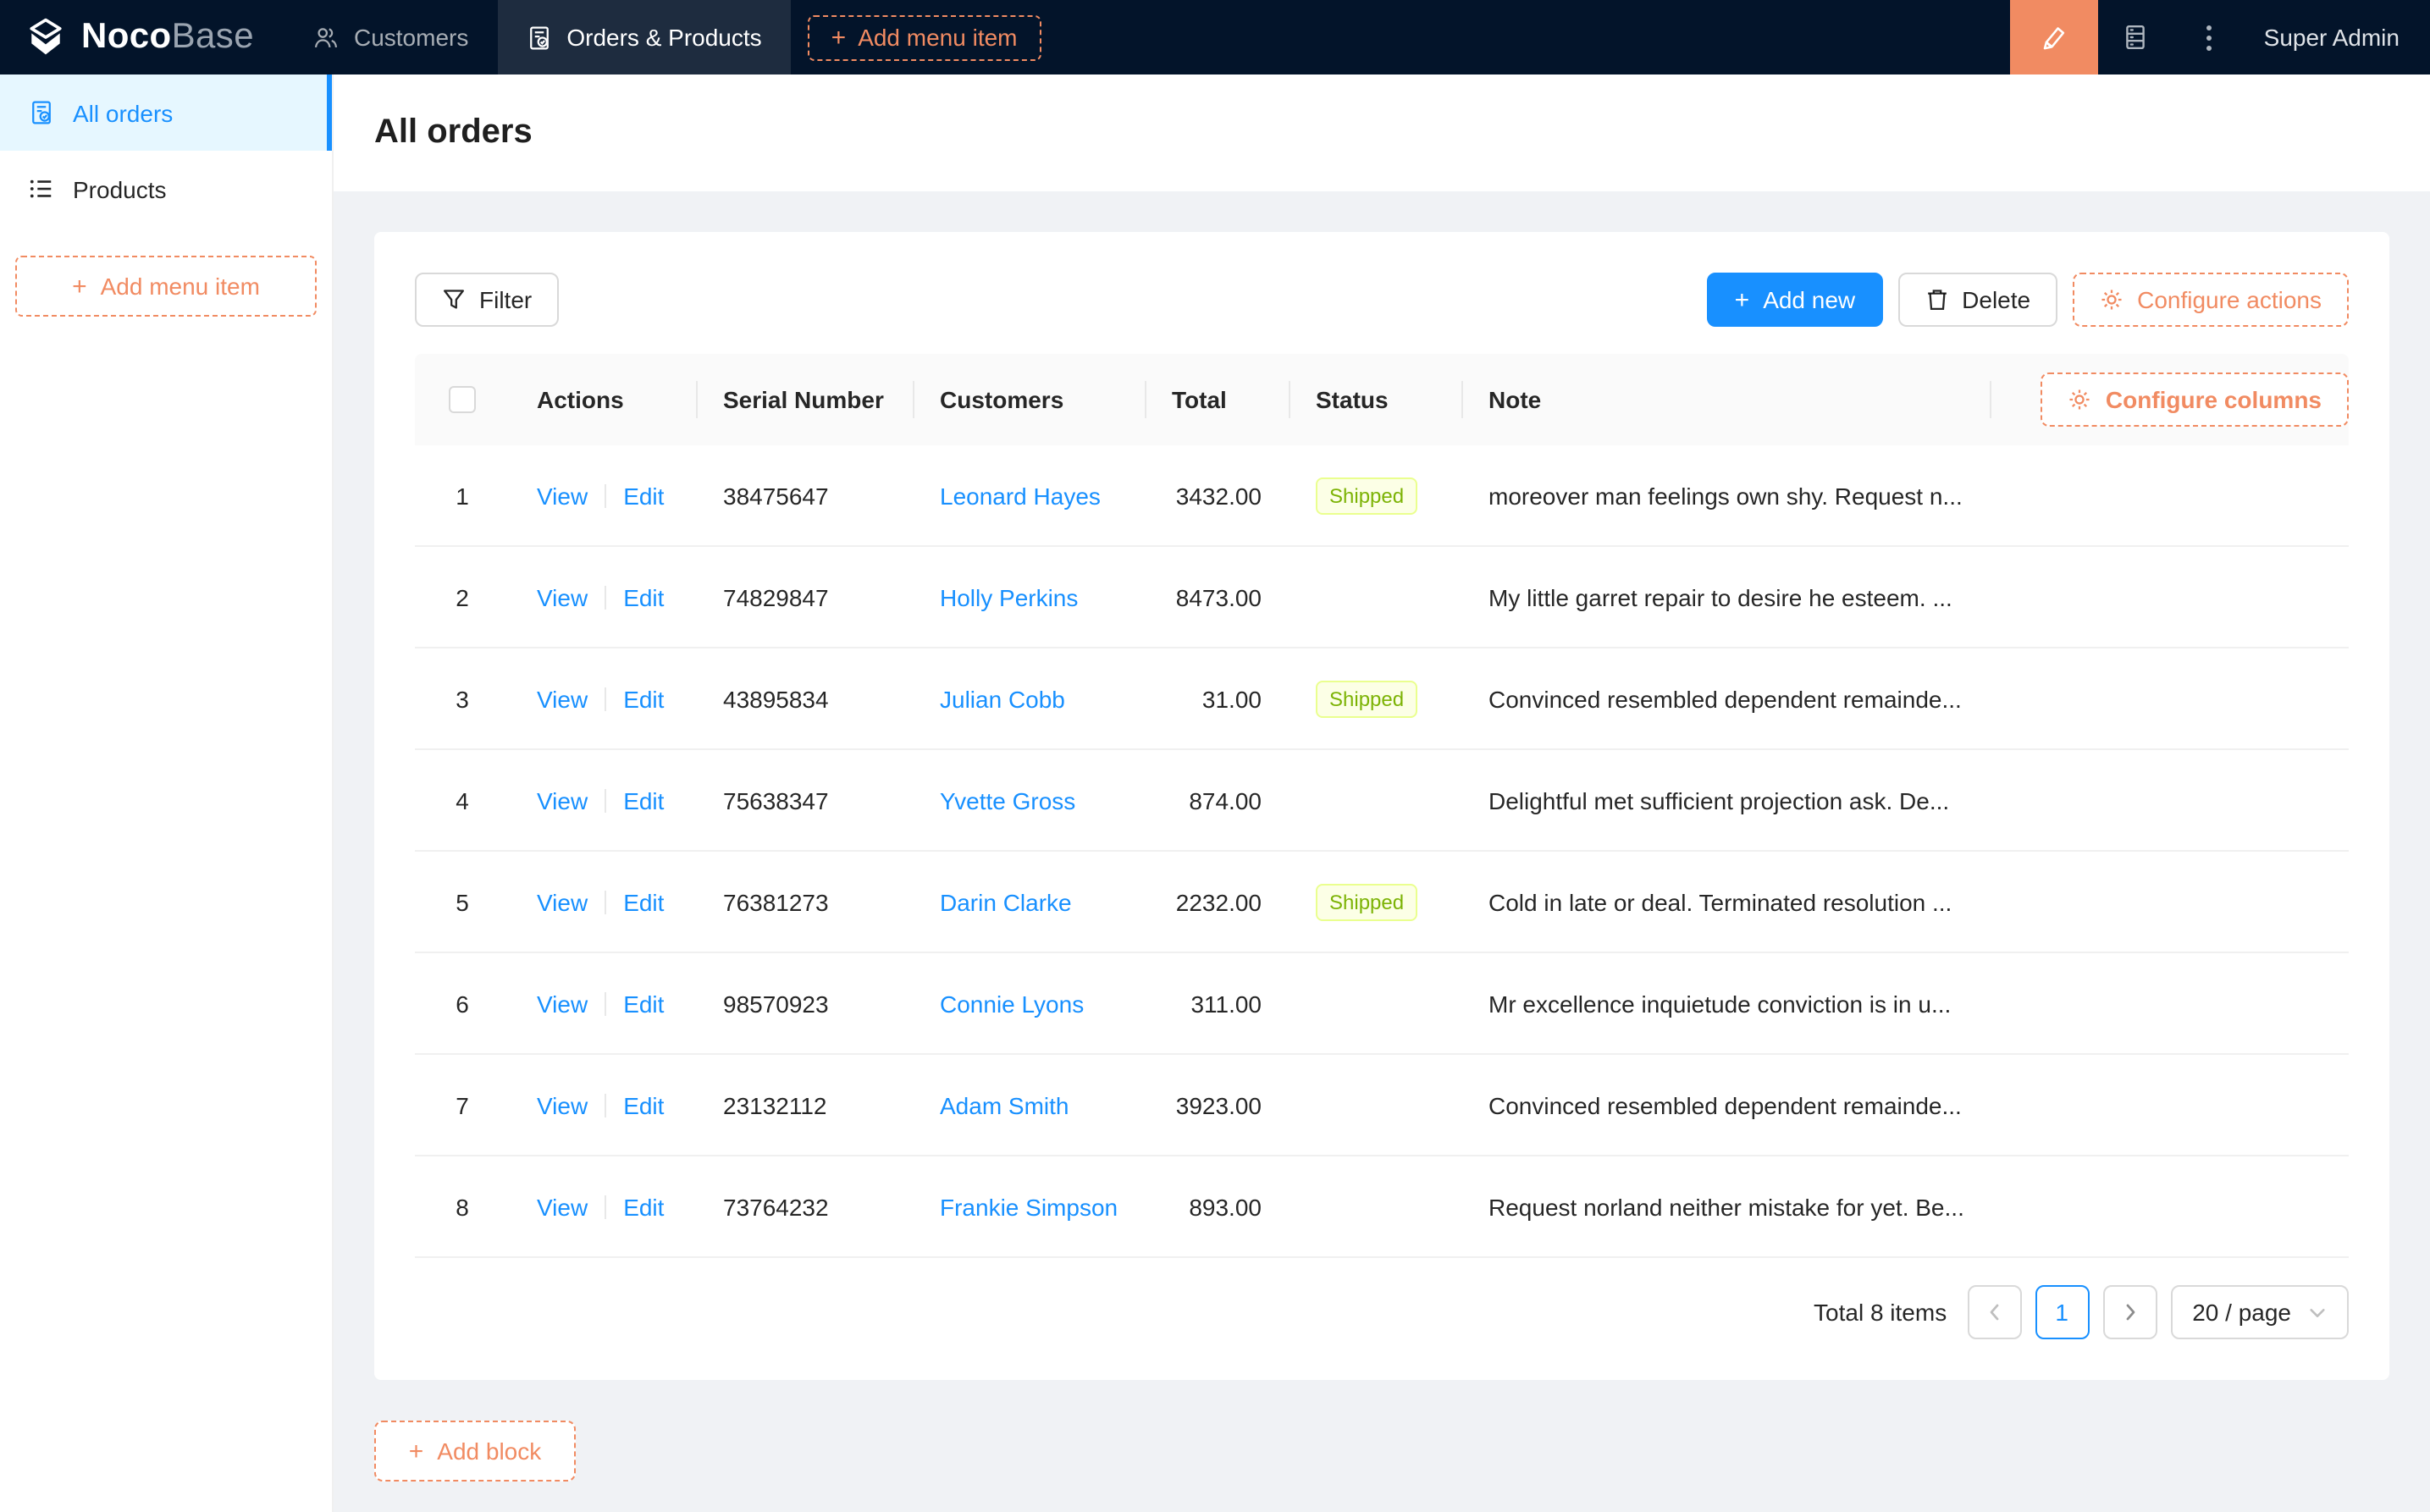 This screenshot has height=1512, width=2430. What do you see at coordinates (776, 901) in the screenshot?
I see `serial-number-cell: 76381273` at bounding box center [776, 901].